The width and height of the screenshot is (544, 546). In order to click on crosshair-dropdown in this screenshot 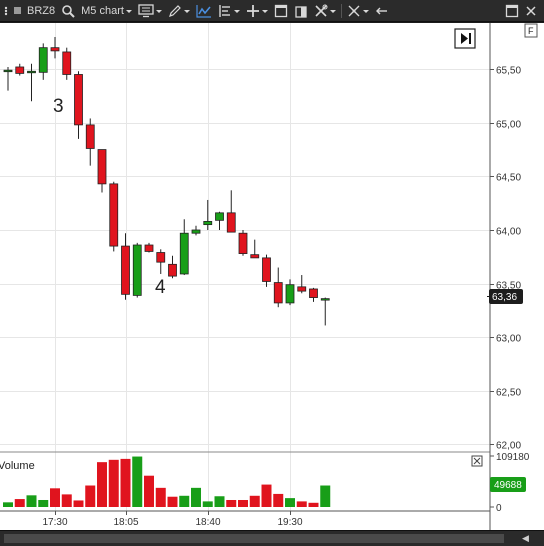, I will do `click(257, 11)`.